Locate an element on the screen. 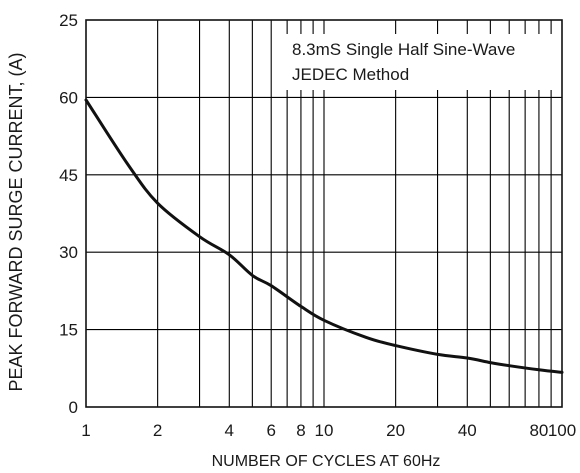 Image resolution: width=580 pixels, height=473 pixels. y-tick-label: 45 is located at coordinates (68, 175).